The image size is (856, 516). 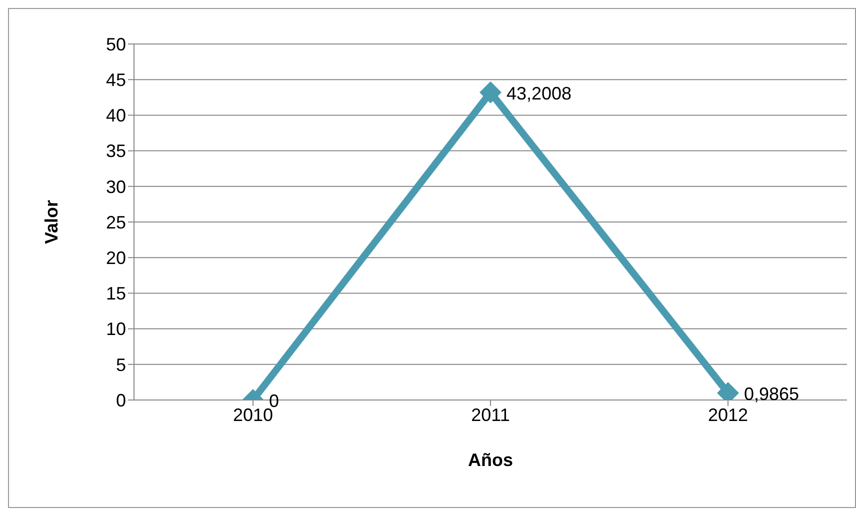 I want to click on data-label: 0,9865, so click(x=772, y=394).